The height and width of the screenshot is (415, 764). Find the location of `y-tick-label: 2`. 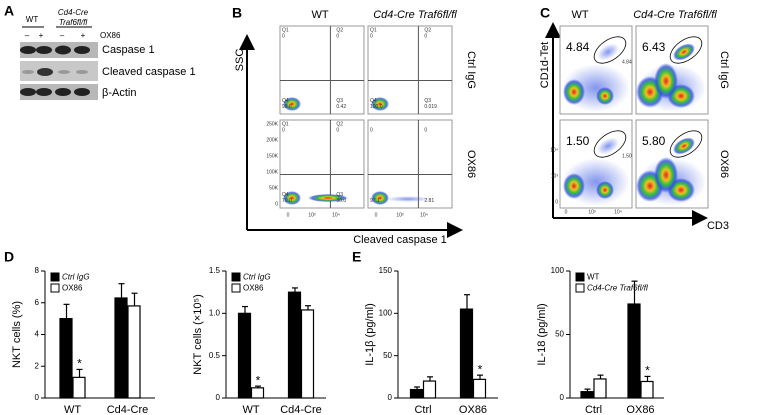

y-tick-label: 2 is located at coordinates (37, 365).